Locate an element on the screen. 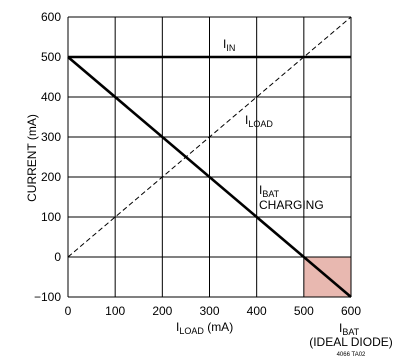 Image resolution: width=400 pixels, height=360 pixels. x-axis-label: ILOAD (mA) is located at coordinates (204, 328).